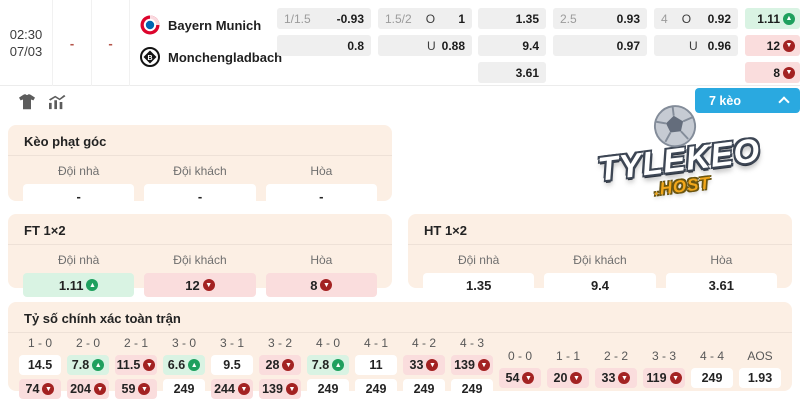 This screenshot has width=800, height=400. Describe the element at coordinates (772, 72) in the screenshot. I see `odds-my-draw: 8 ▲ ▼` at that location.